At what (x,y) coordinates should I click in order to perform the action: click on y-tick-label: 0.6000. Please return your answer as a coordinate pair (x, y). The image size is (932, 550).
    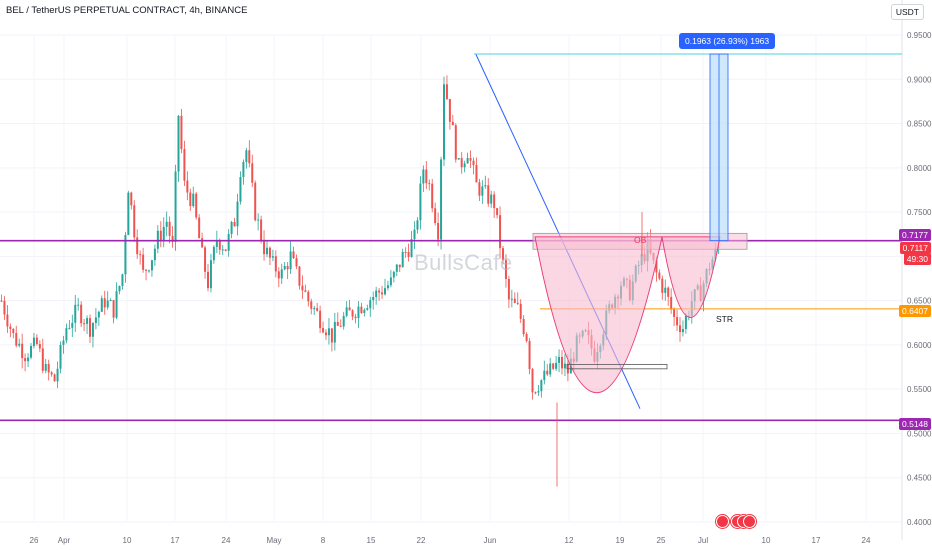
    Looking at the image, I should click on (919, 345).